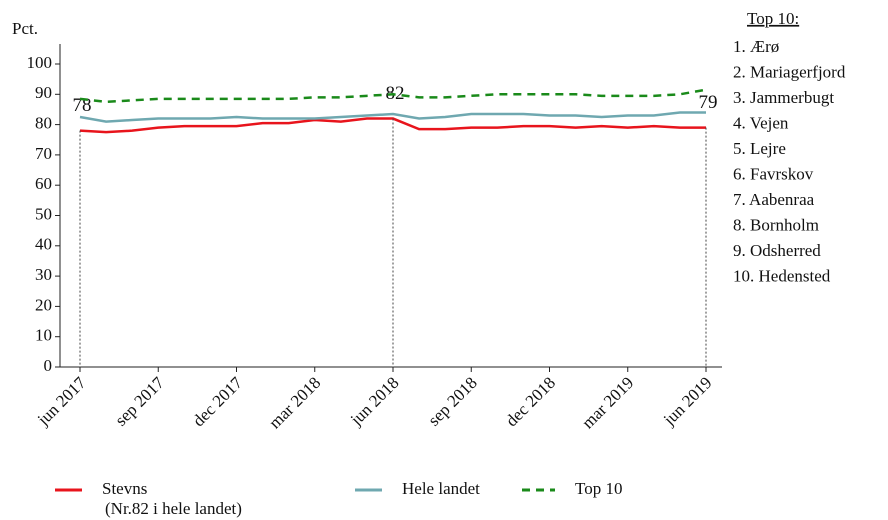 This screenshot has width=888, height=520. I want to click on side-list-item: 8. Bornholm, so click(776, 224).